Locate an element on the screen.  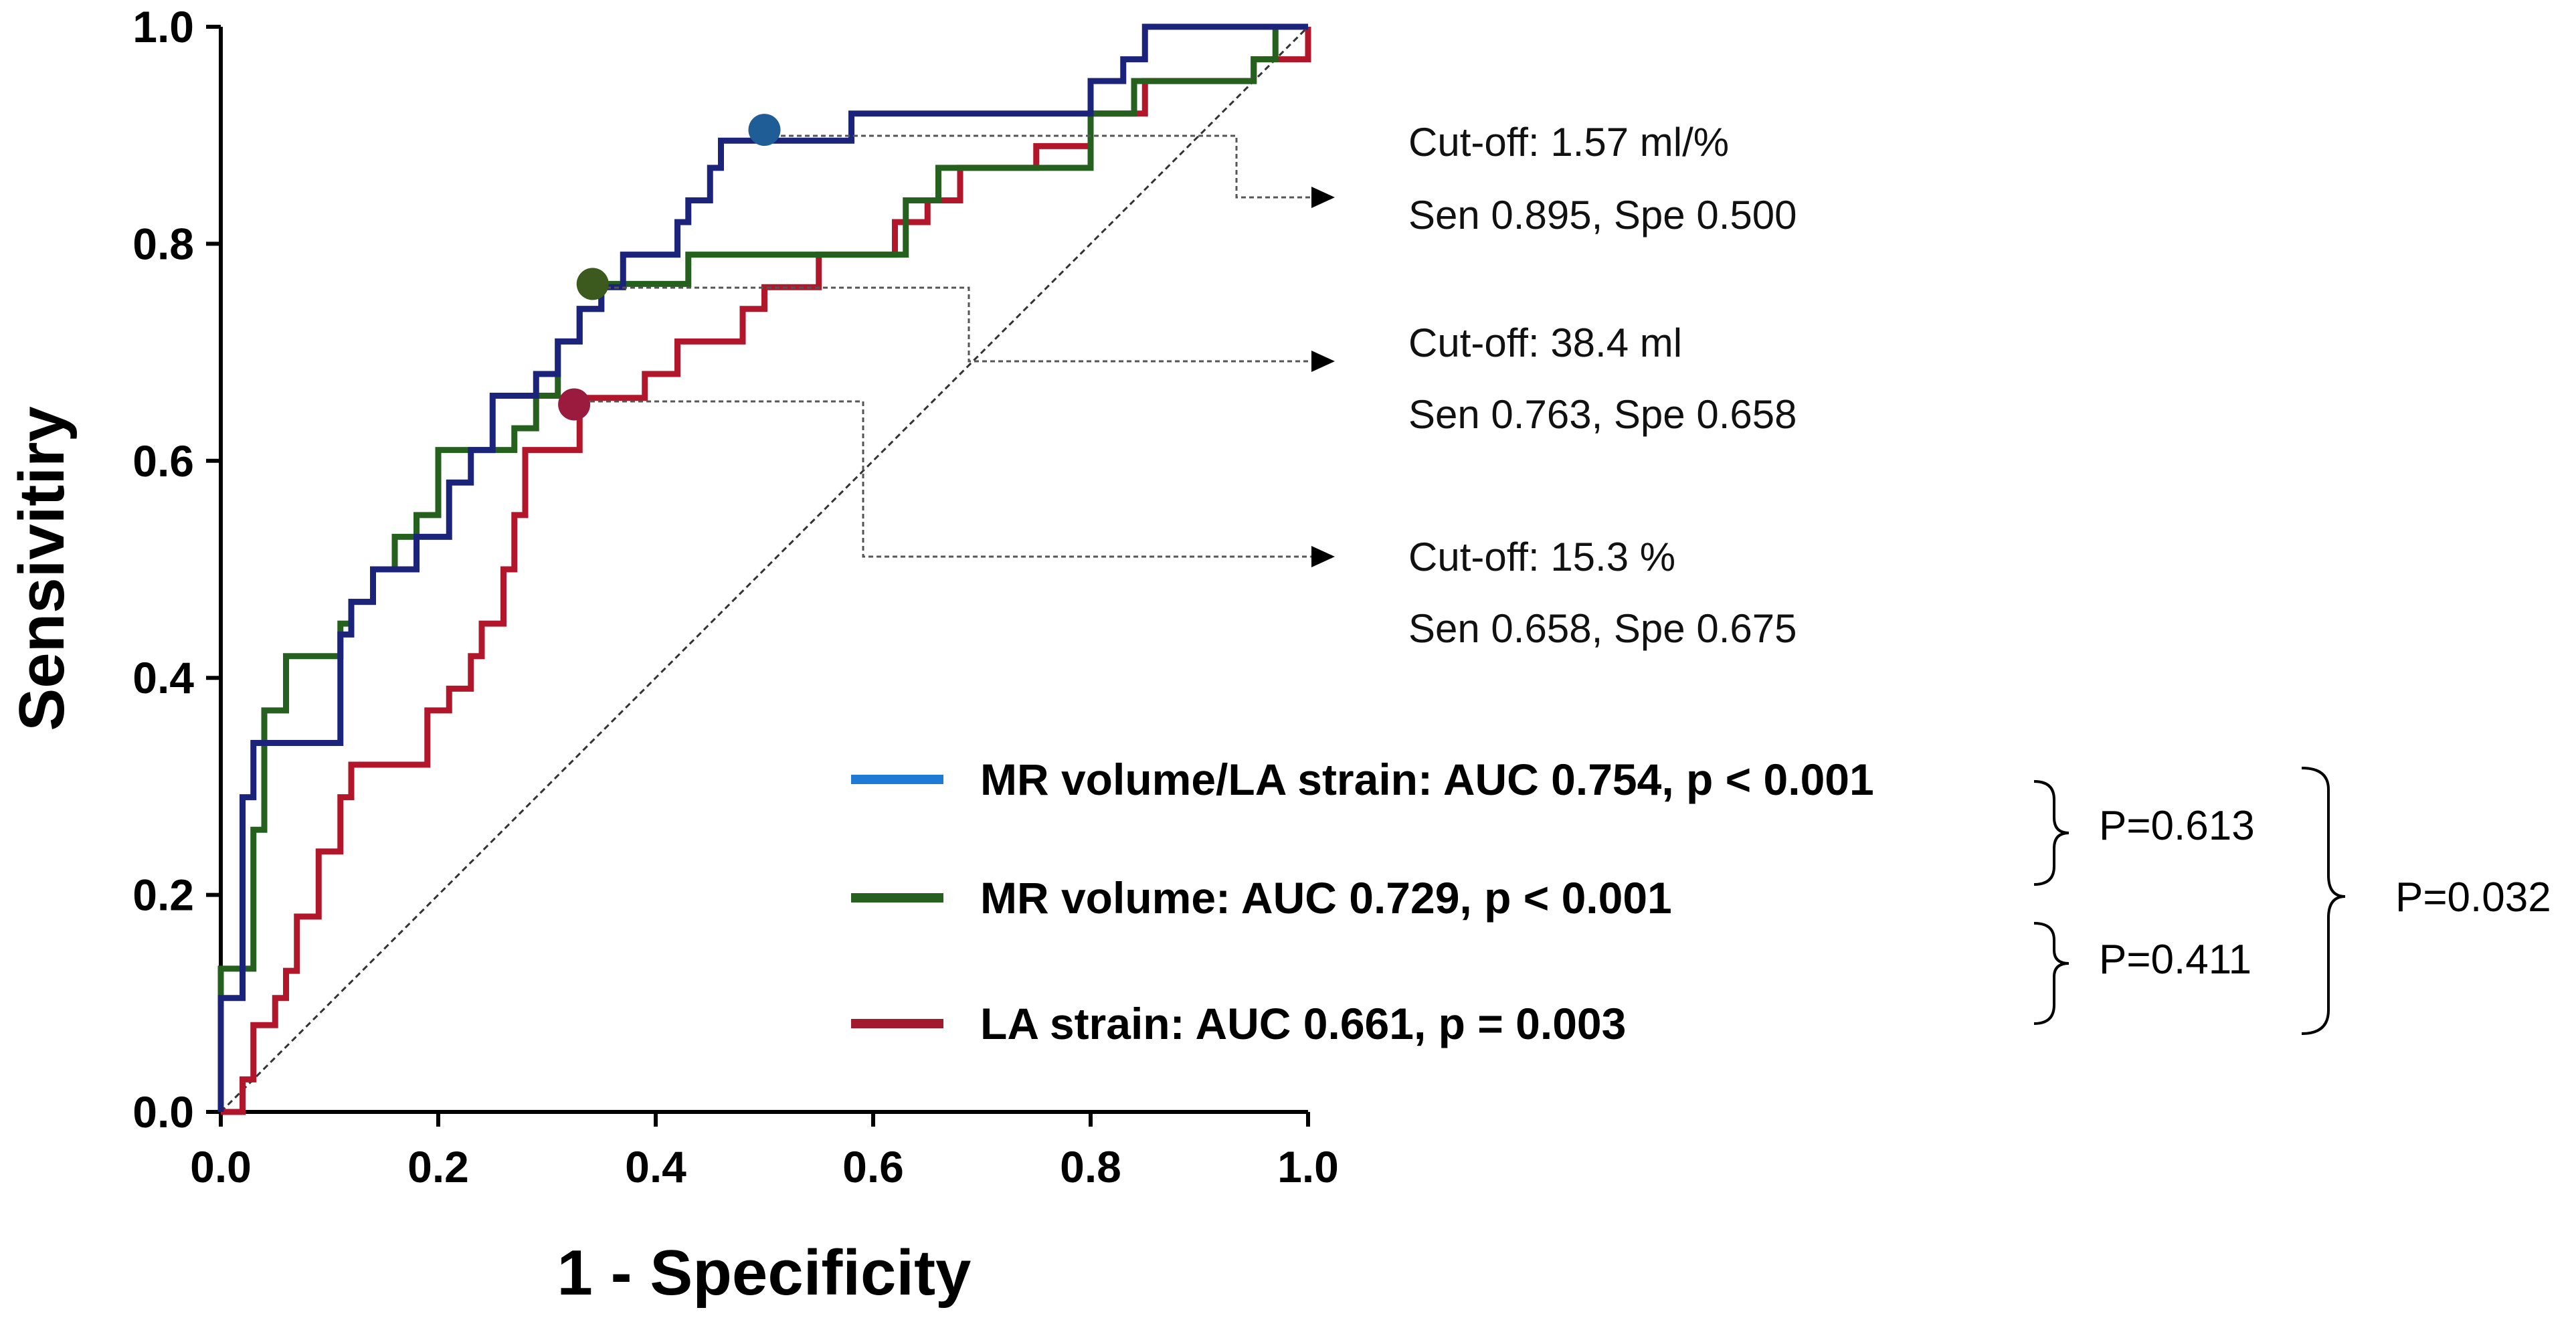
p-value-2: P=0.411 is located at coordinates (2175, 960).